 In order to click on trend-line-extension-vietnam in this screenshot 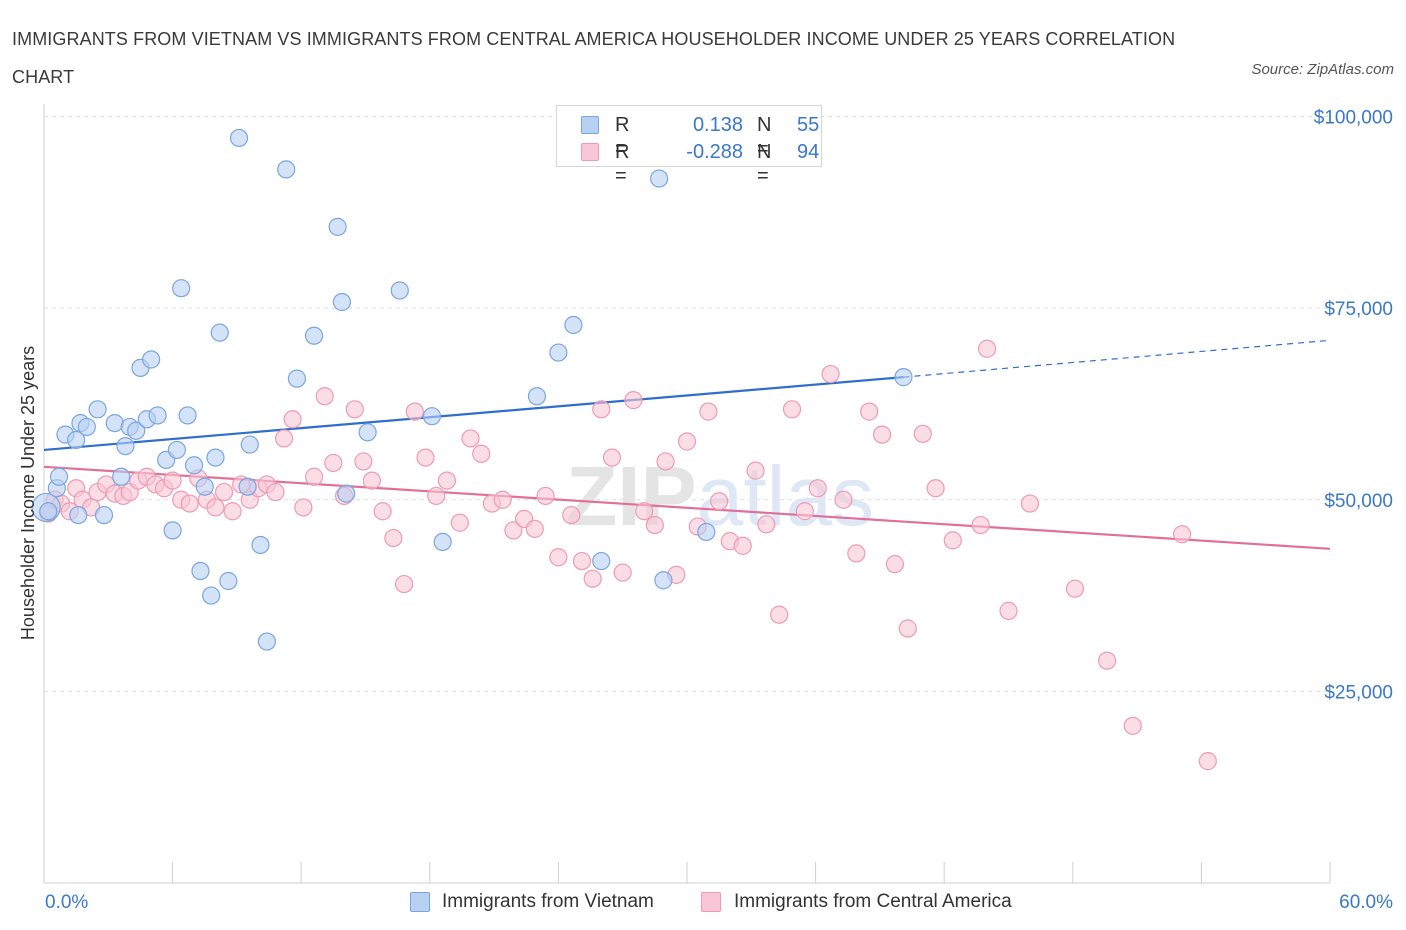, I will do `click(1117, 358)`.